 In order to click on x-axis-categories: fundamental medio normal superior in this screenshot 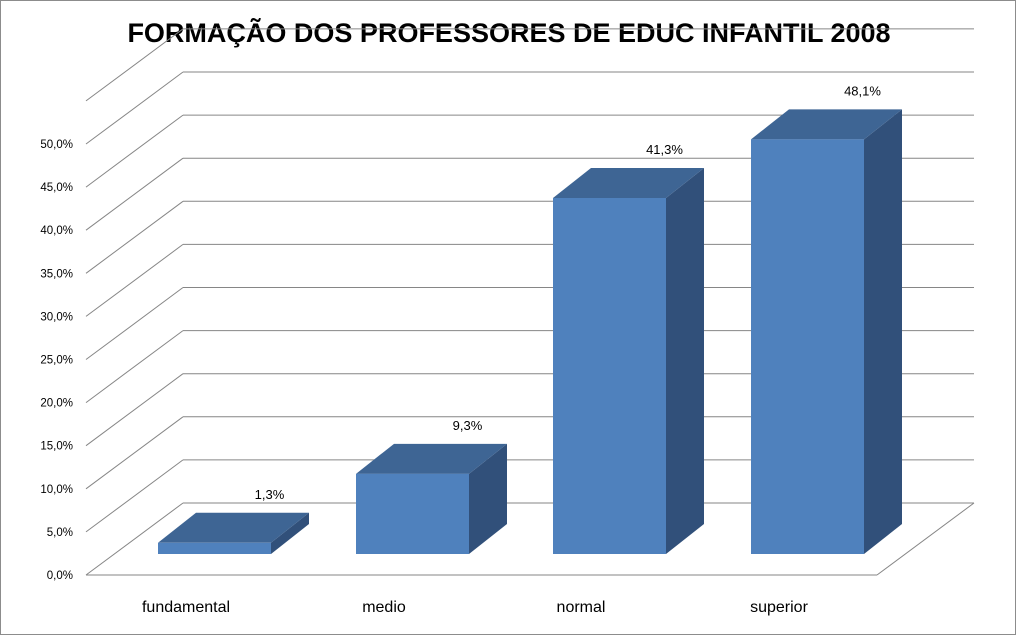, I will do `click(475, 607)`.